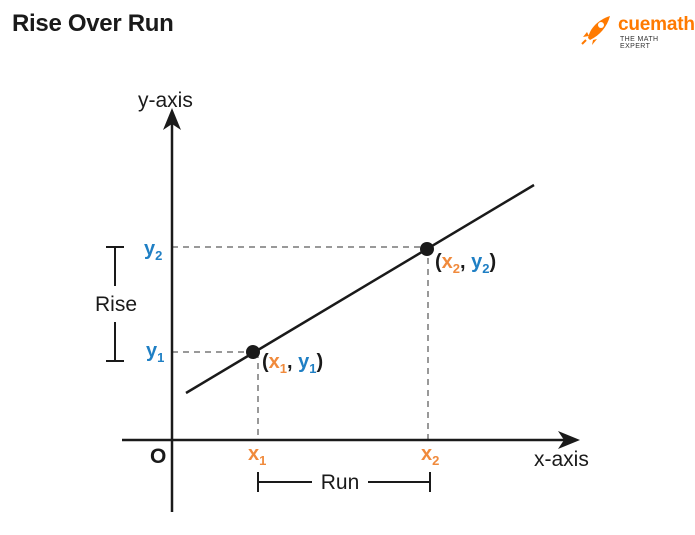 The image size is (695, 535). Describe the element at coordinates (292, 363) in the screenshot. I see `point-1-label: (x1, y1)` at that location.